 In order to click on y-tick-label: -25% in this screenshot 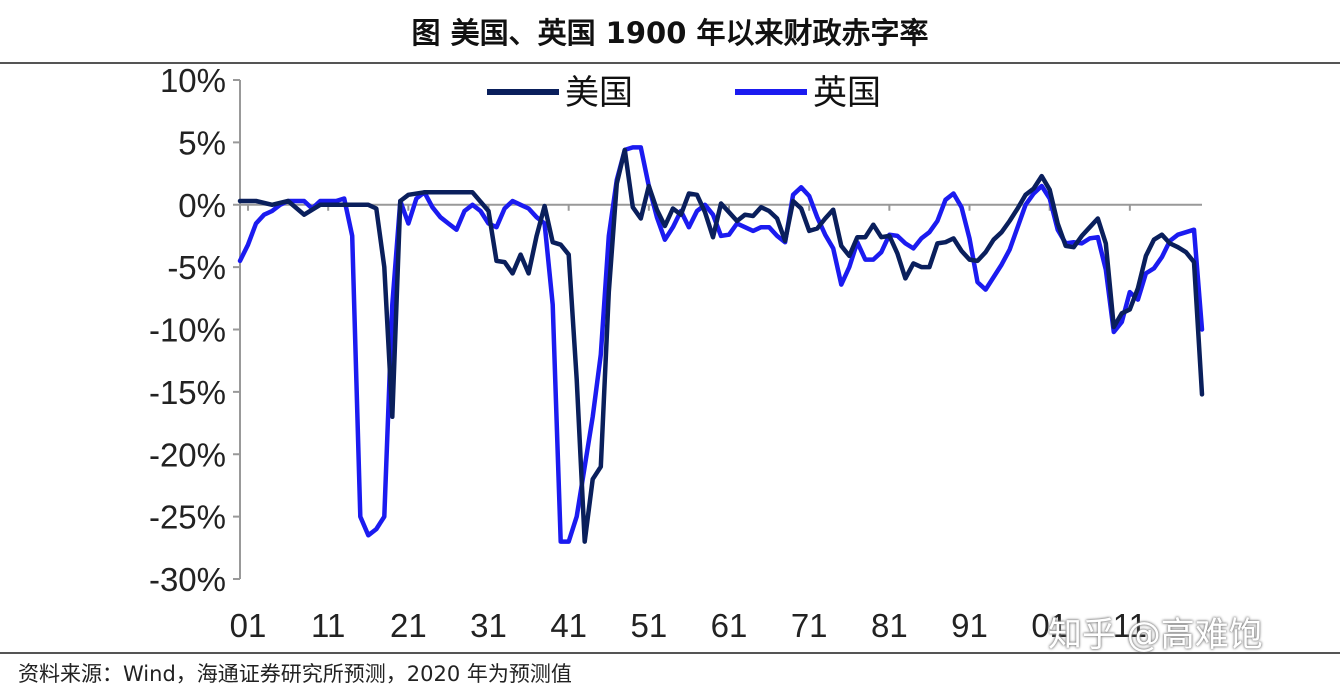, I will do `click(187, 517)`.